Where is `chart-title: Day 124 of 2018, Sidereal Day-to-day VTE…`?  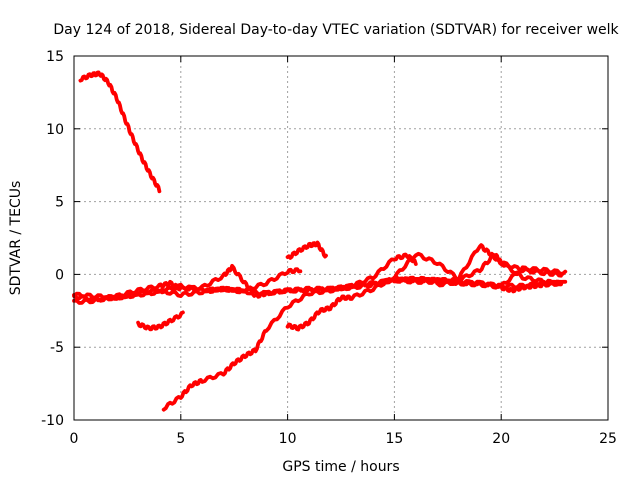 chart-title: Day 124 of 2018, Sidereal Day-to-day VTE… is located at coordinates (336, 30).